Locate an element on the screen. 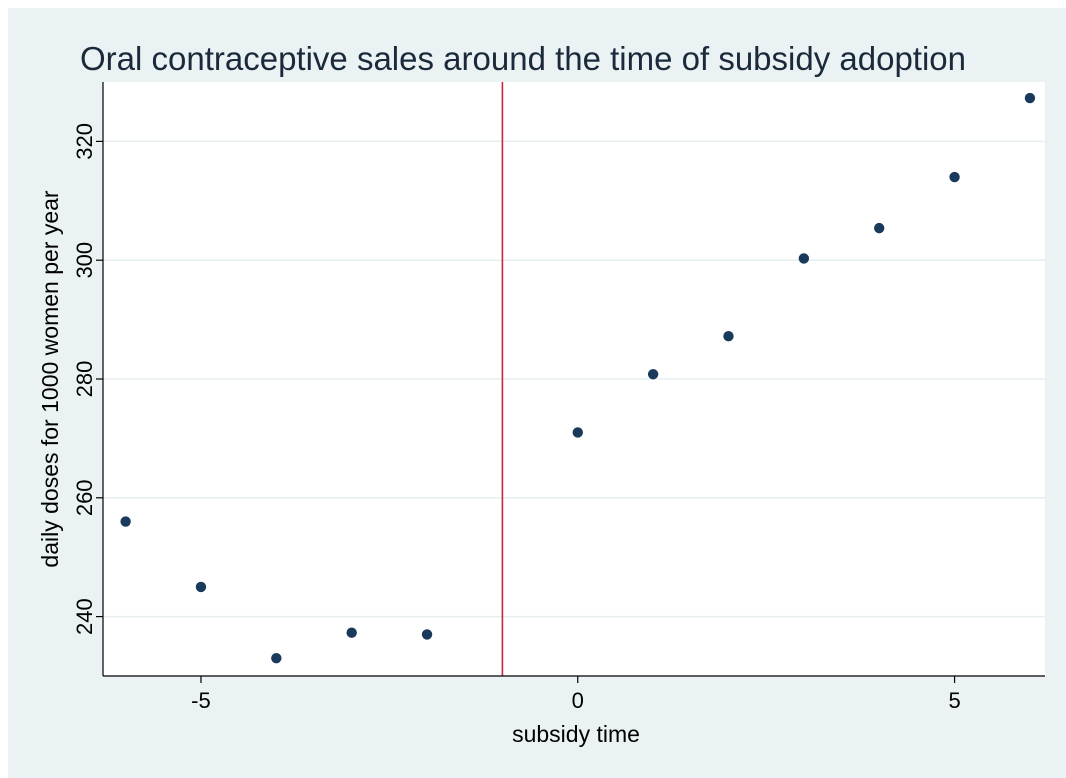 Image resolution: width=1066 pixels, height=778 pixels. x-axis-ticks: -5 0 5 is located at coordinates (576, 694).